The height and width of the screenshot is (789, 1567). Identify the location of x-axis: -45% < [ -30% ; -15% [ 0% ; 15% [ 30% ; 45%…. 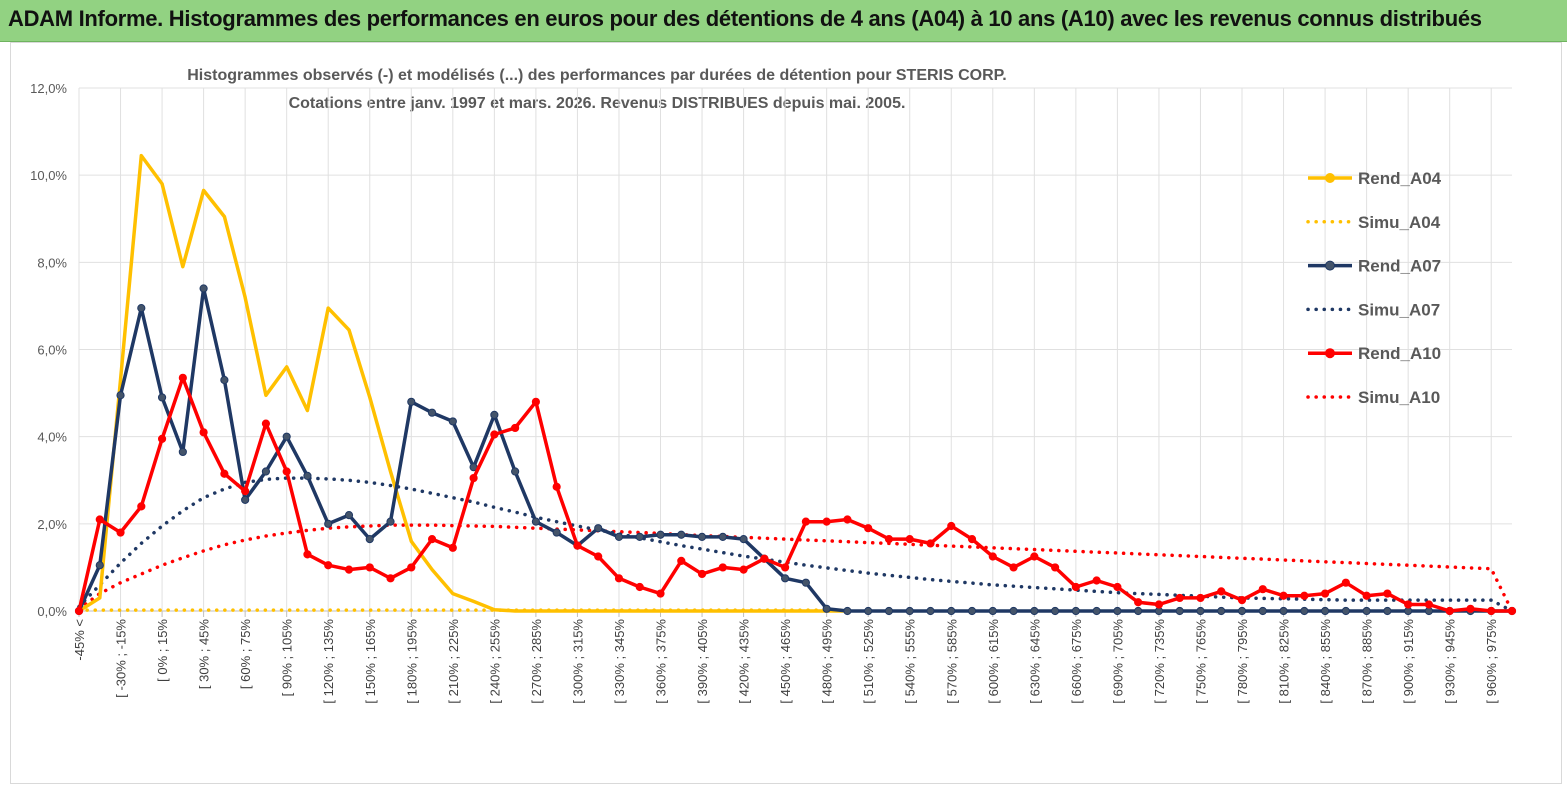
(792, 657).